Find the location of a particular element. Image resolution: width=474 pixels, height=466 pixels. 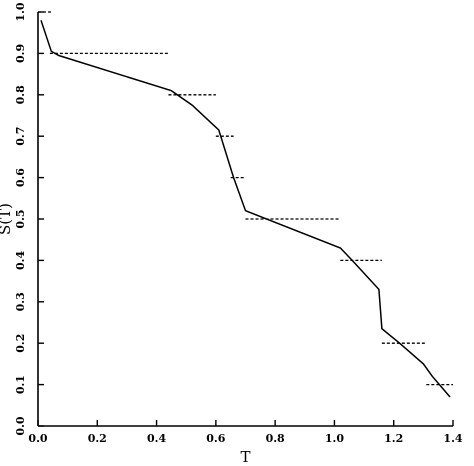

x-tick-label: 0.2 is located at coordinates (97, 438).